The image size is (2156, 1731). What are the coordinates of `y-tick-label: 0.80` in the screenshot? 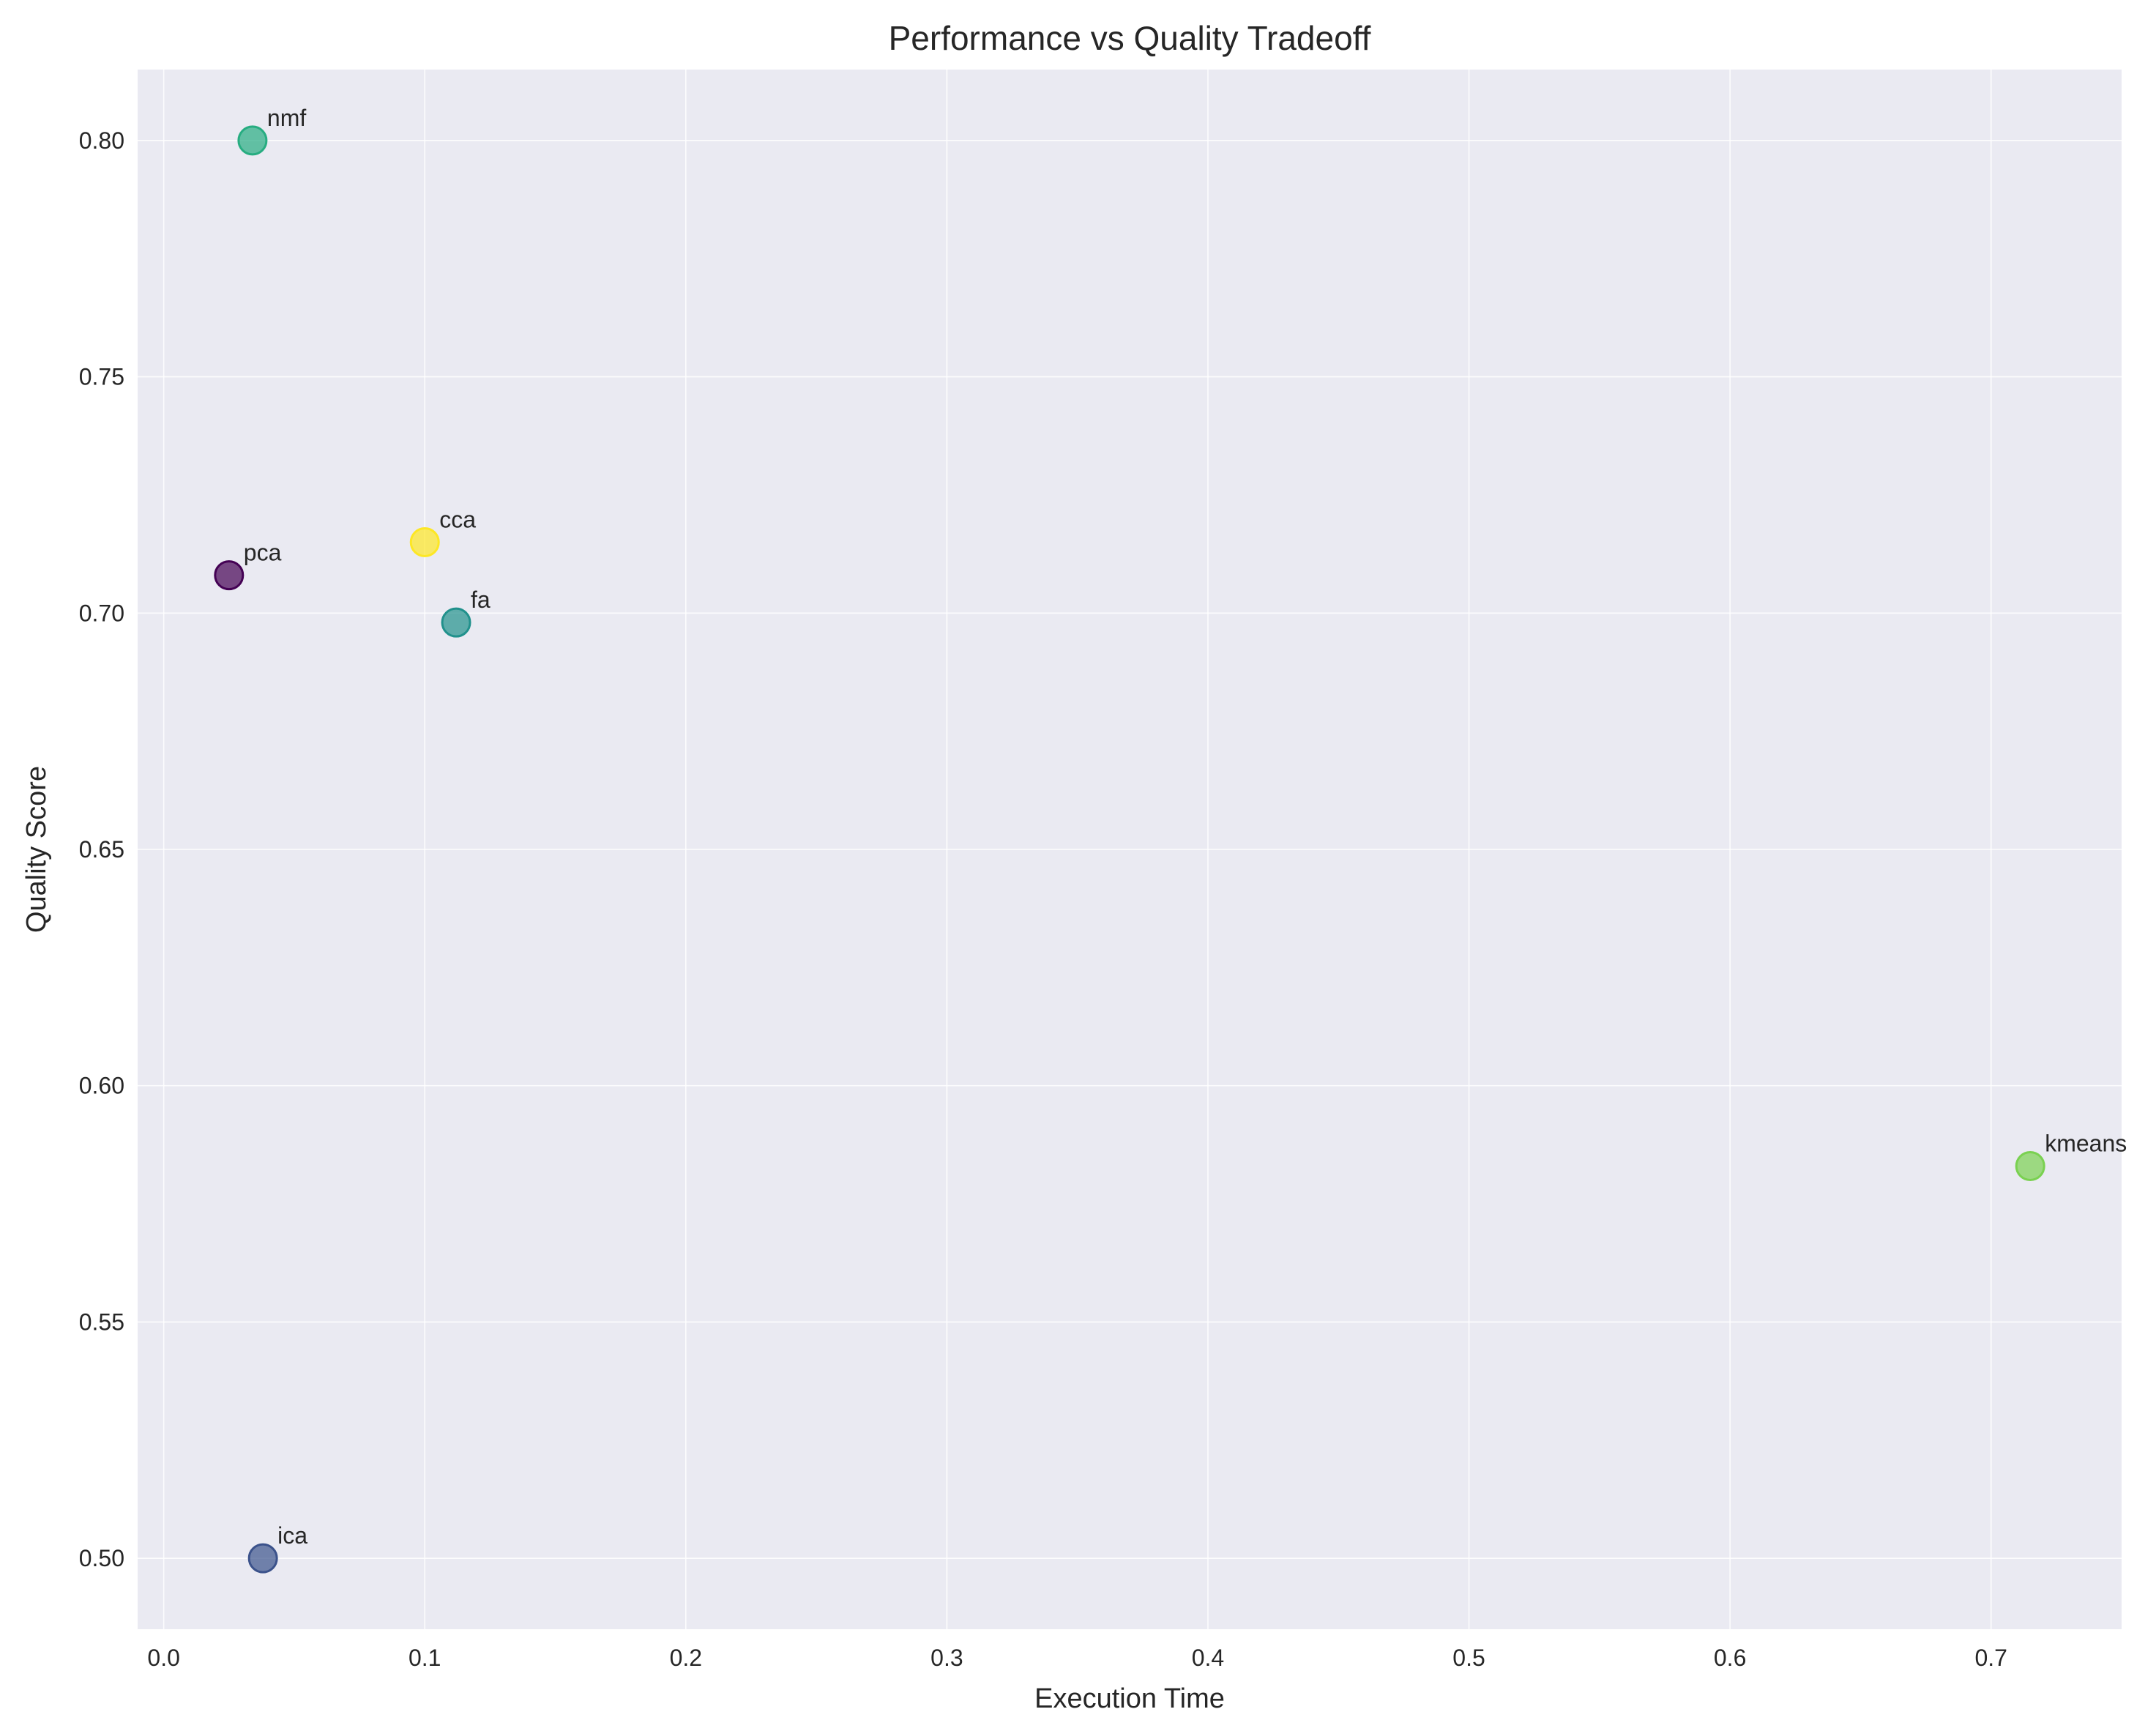 It's located at (102, 140).